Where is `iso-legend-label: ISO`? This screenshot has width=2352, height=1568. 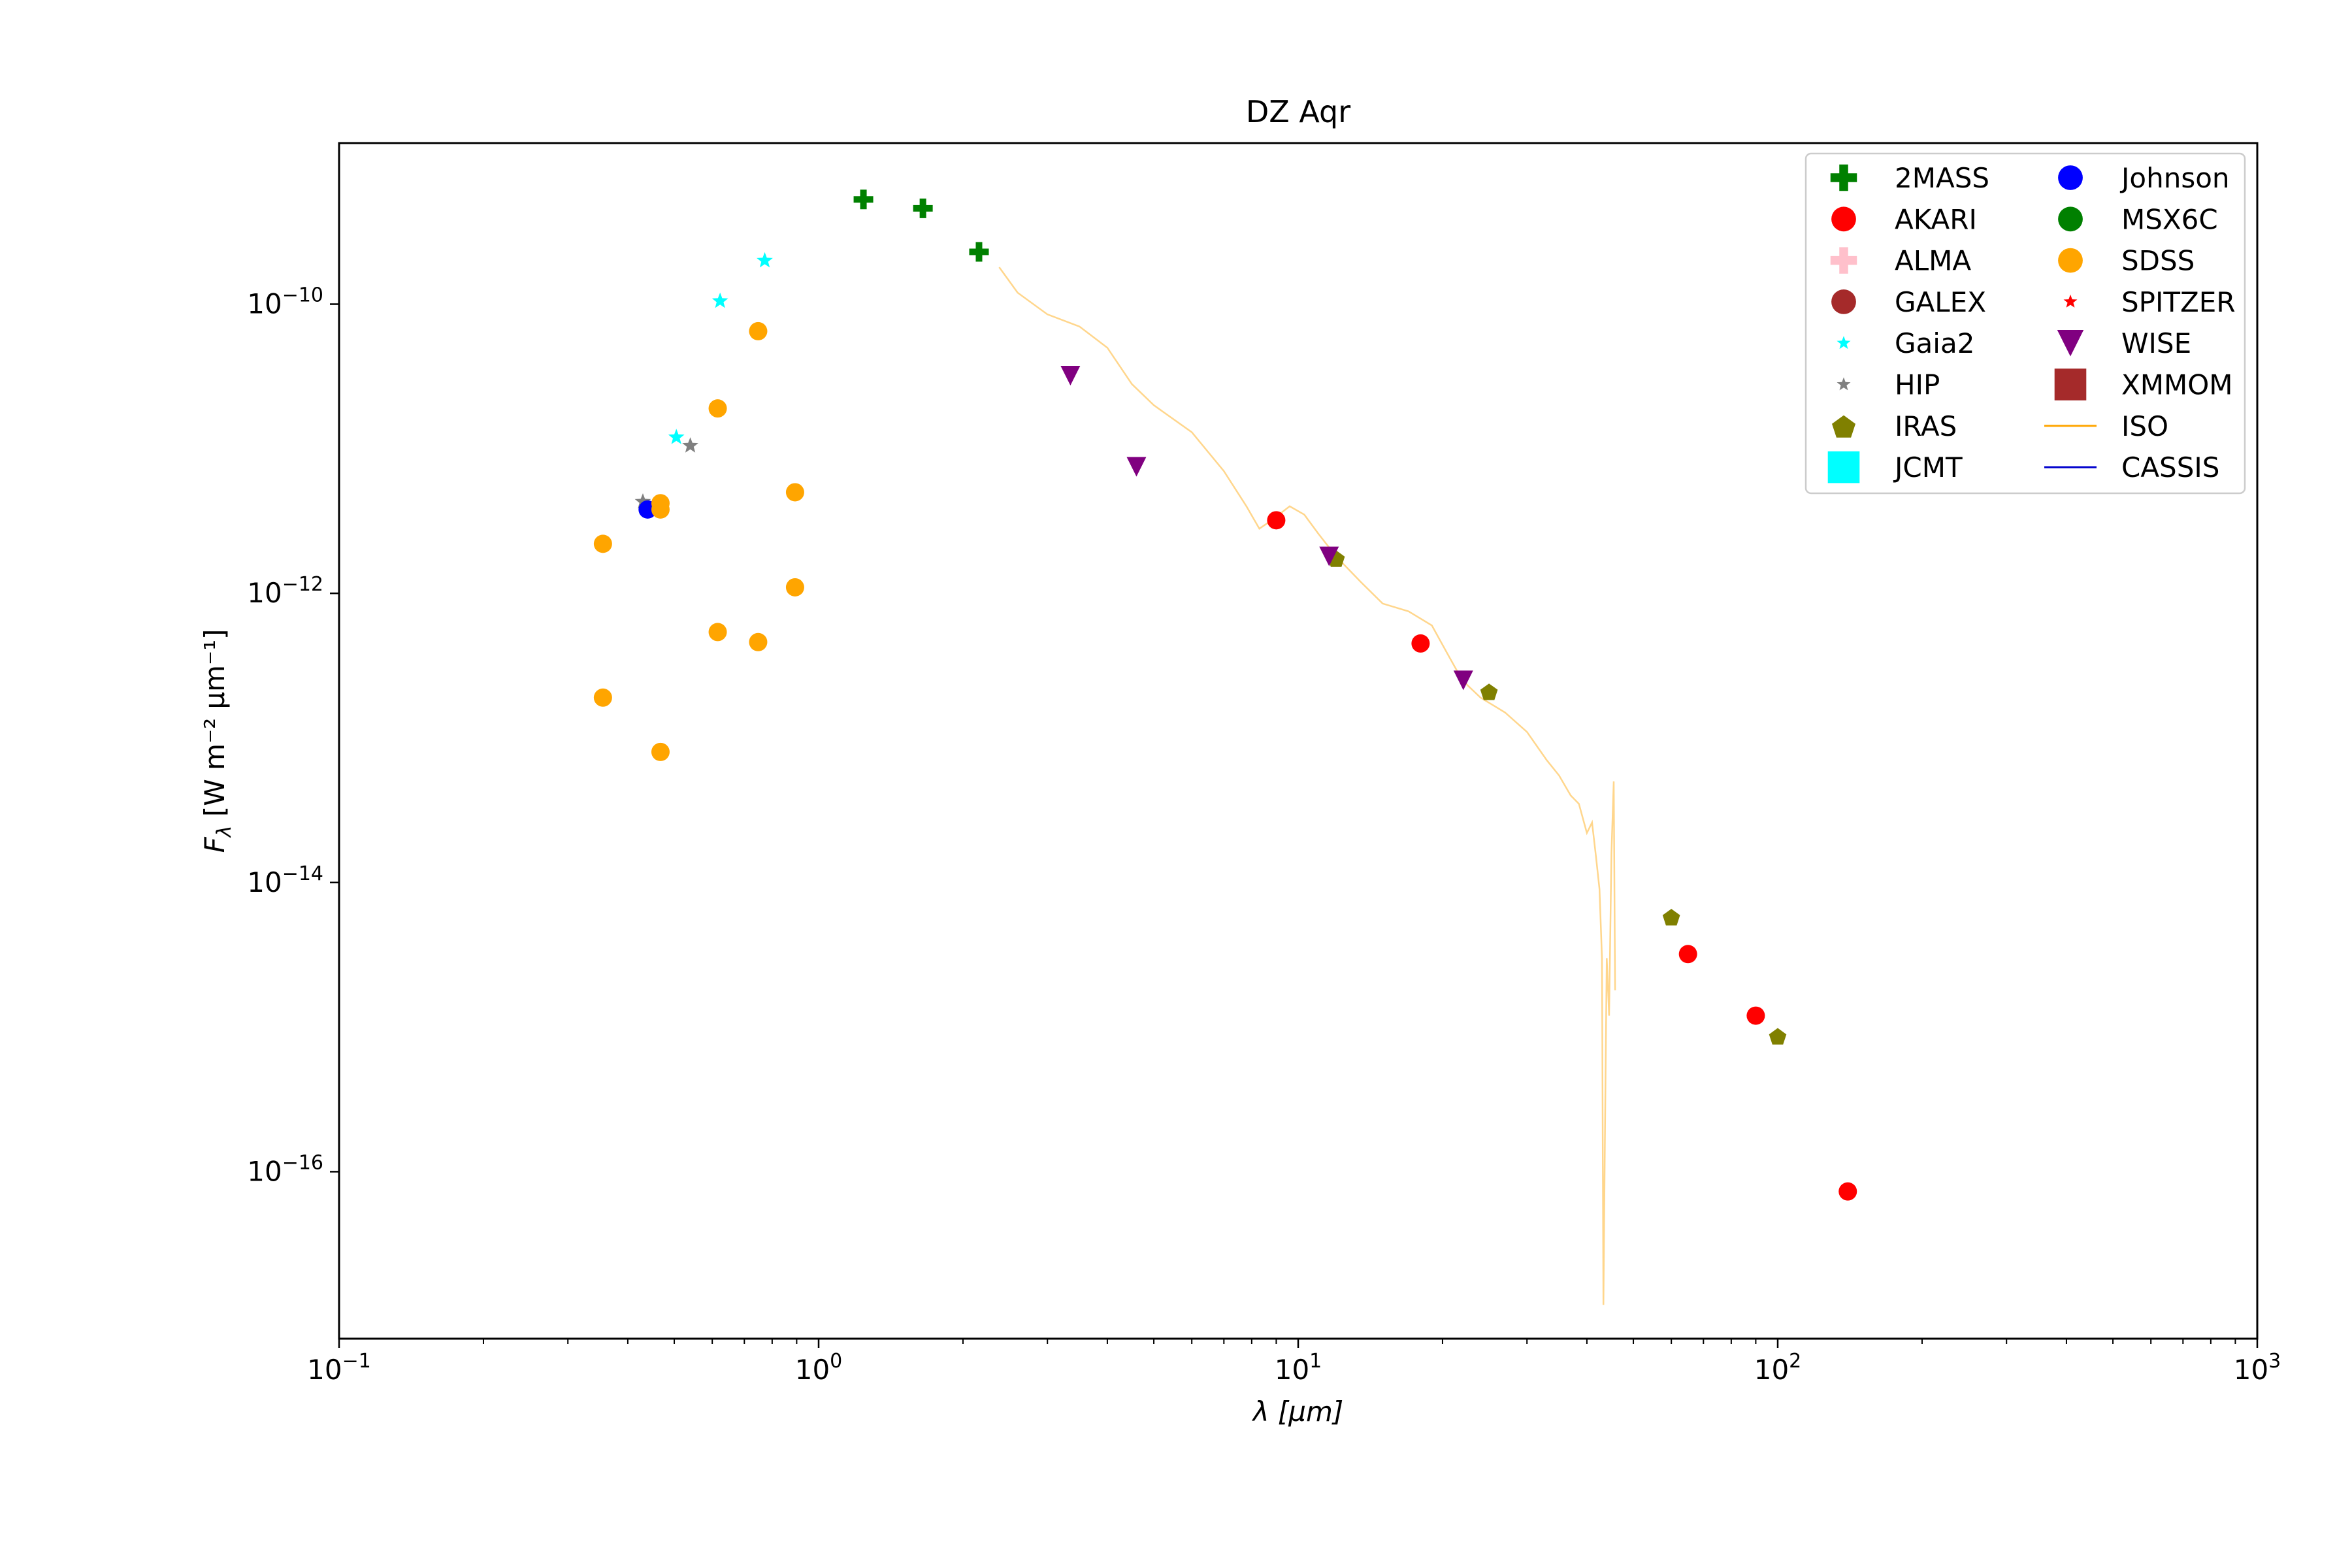 iso-legend-label: ISO is located at coordinates (2144, 426).